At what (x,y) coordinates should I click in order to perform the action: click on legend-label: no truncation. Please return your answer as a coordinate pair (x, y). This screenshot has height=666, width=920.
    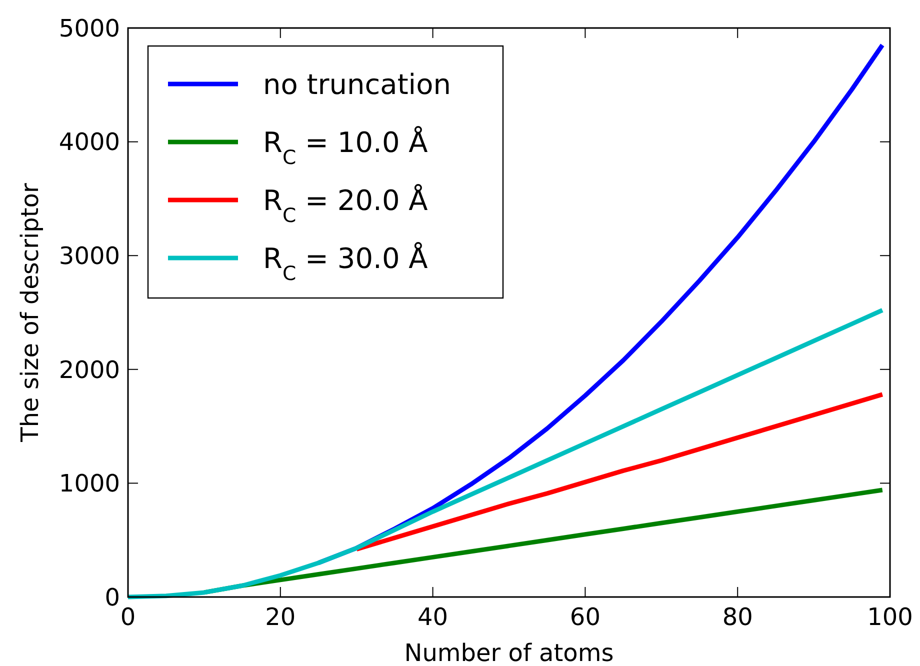
    Looking at the image, I should click on (357, 84).